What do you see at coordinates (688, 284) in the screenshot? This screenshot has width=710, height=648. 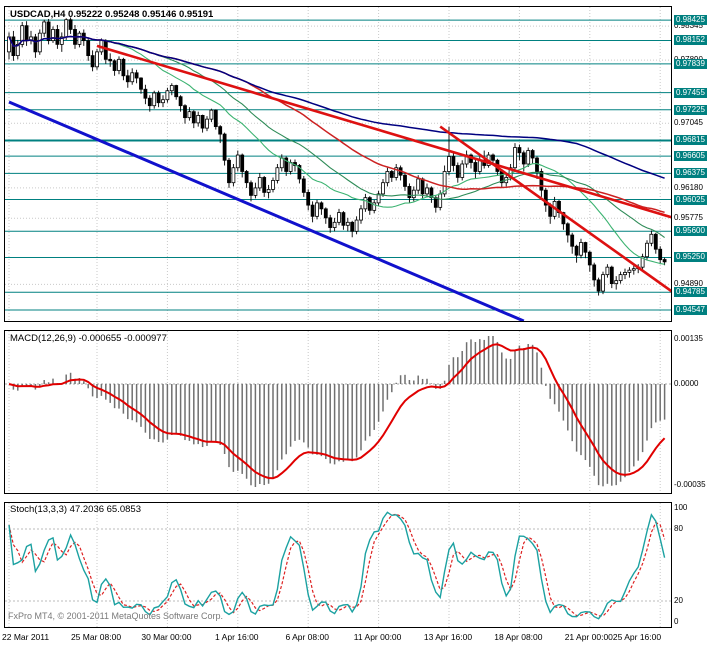 I see `price-axis-label: 0.94890` at bounding box center [688, 284].